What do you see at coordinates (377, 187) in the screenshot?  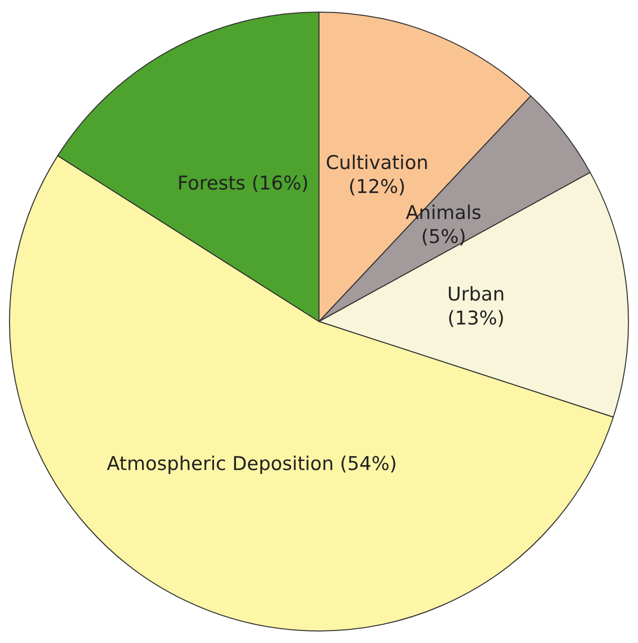 I see `data-label: (12%)` at bounding box center [377, 187].